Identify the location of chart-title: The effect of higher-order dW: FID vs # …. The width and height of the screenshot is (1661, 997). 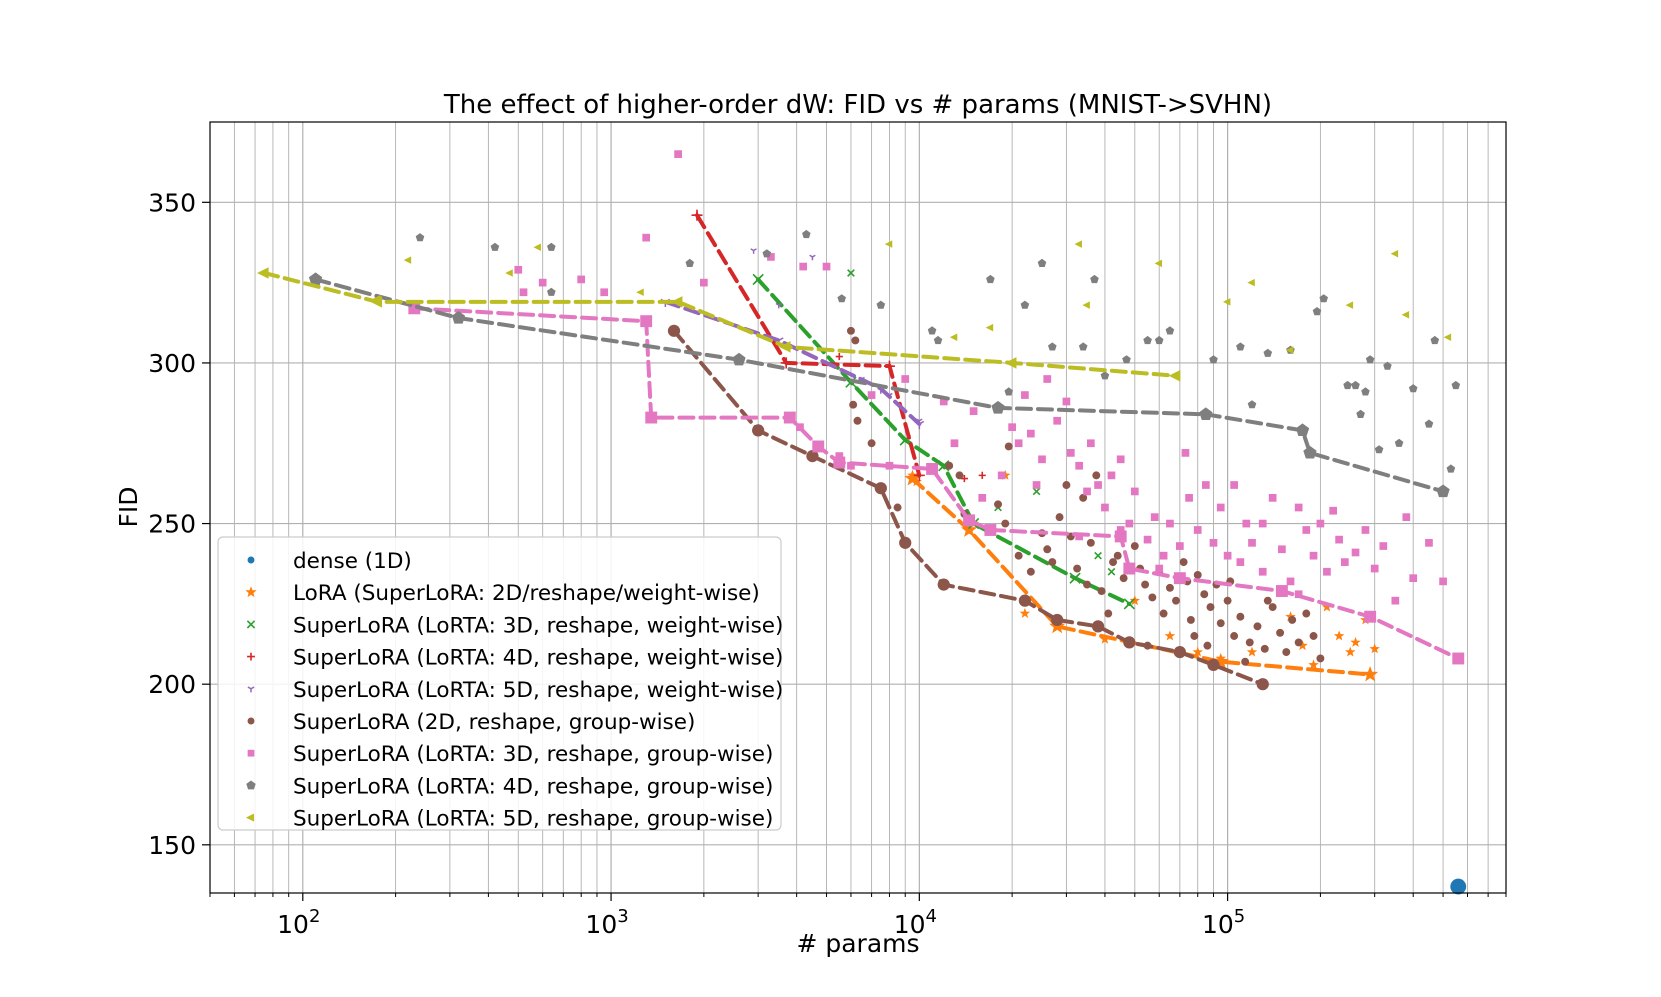
(857, 105).